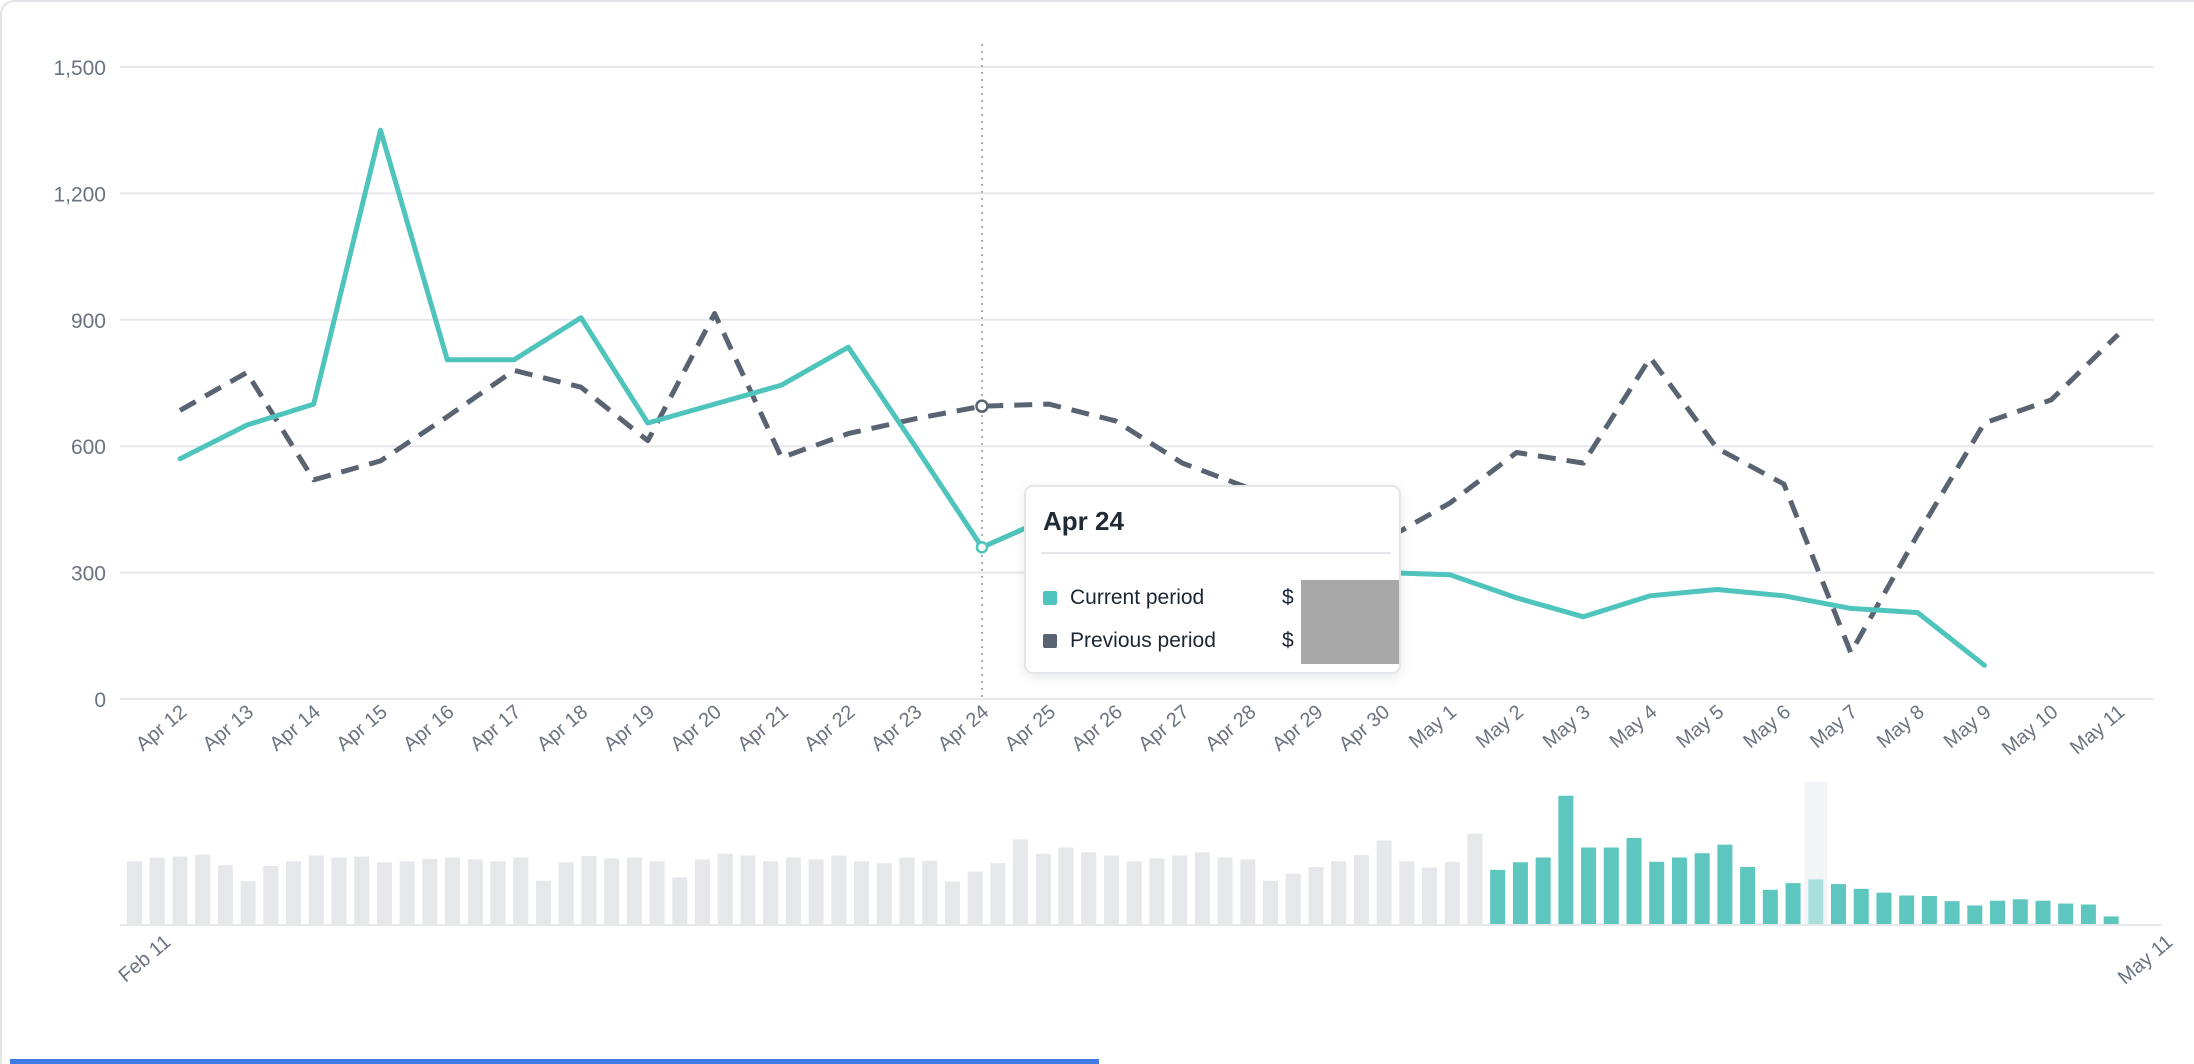 The height and width of the screenshot is (1064, 2194). What do you see at coordinates (982, 547) in the screenshot?
I see `current-period-hover-marker` at bounding box center [982, 547].